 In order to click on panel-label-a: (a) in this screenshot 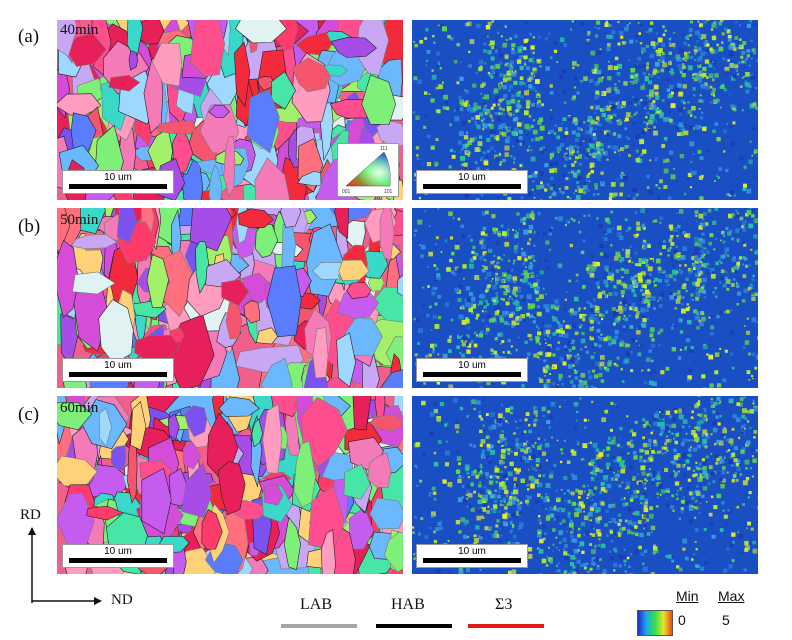, I will do `click(29, 36)`.